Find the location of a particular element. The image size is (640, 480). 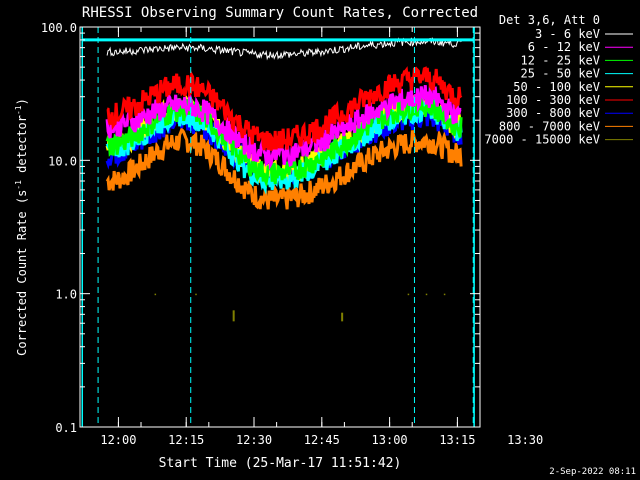

x-tick-label: 12:00 is located at coordinates (118, 440).